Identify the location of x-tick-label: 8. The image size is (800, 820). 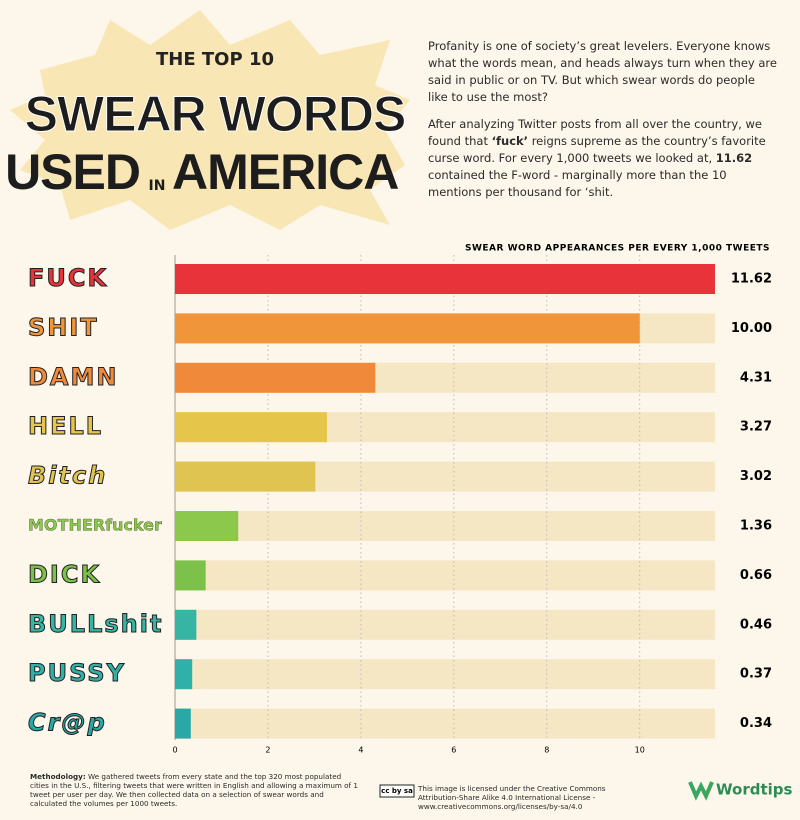
(546, 750).